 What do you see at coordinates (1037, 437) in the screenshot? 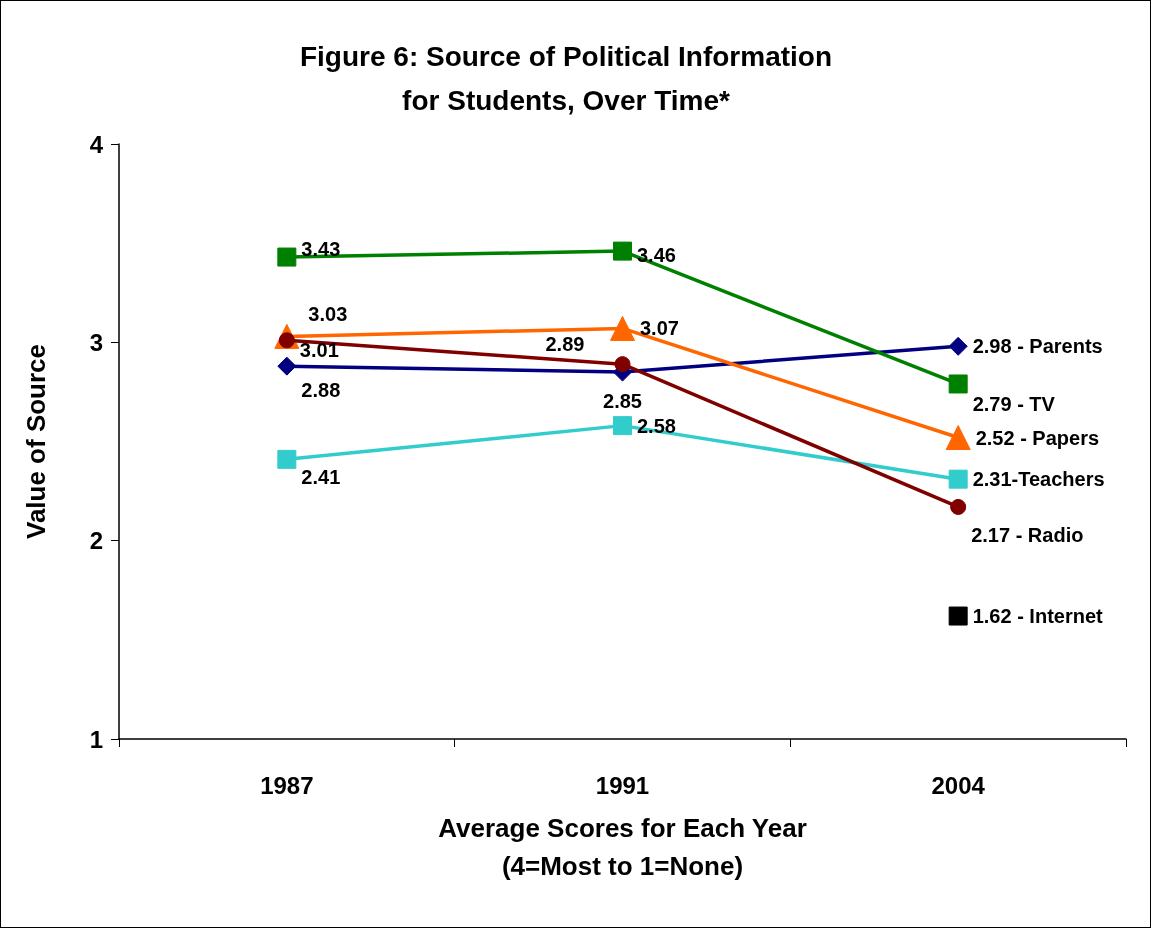
I see `data-label: 2.52 - Papers` at bounding box center [1037, 437].